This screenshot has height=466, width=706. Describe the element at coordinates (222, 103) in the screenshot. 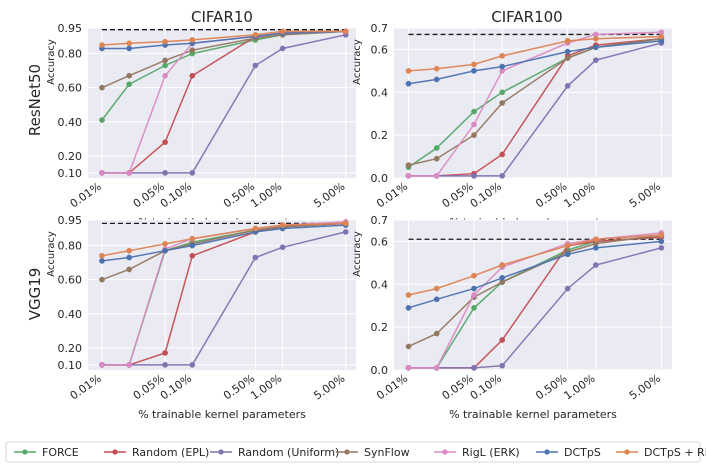

I see `plot-area` at that location.